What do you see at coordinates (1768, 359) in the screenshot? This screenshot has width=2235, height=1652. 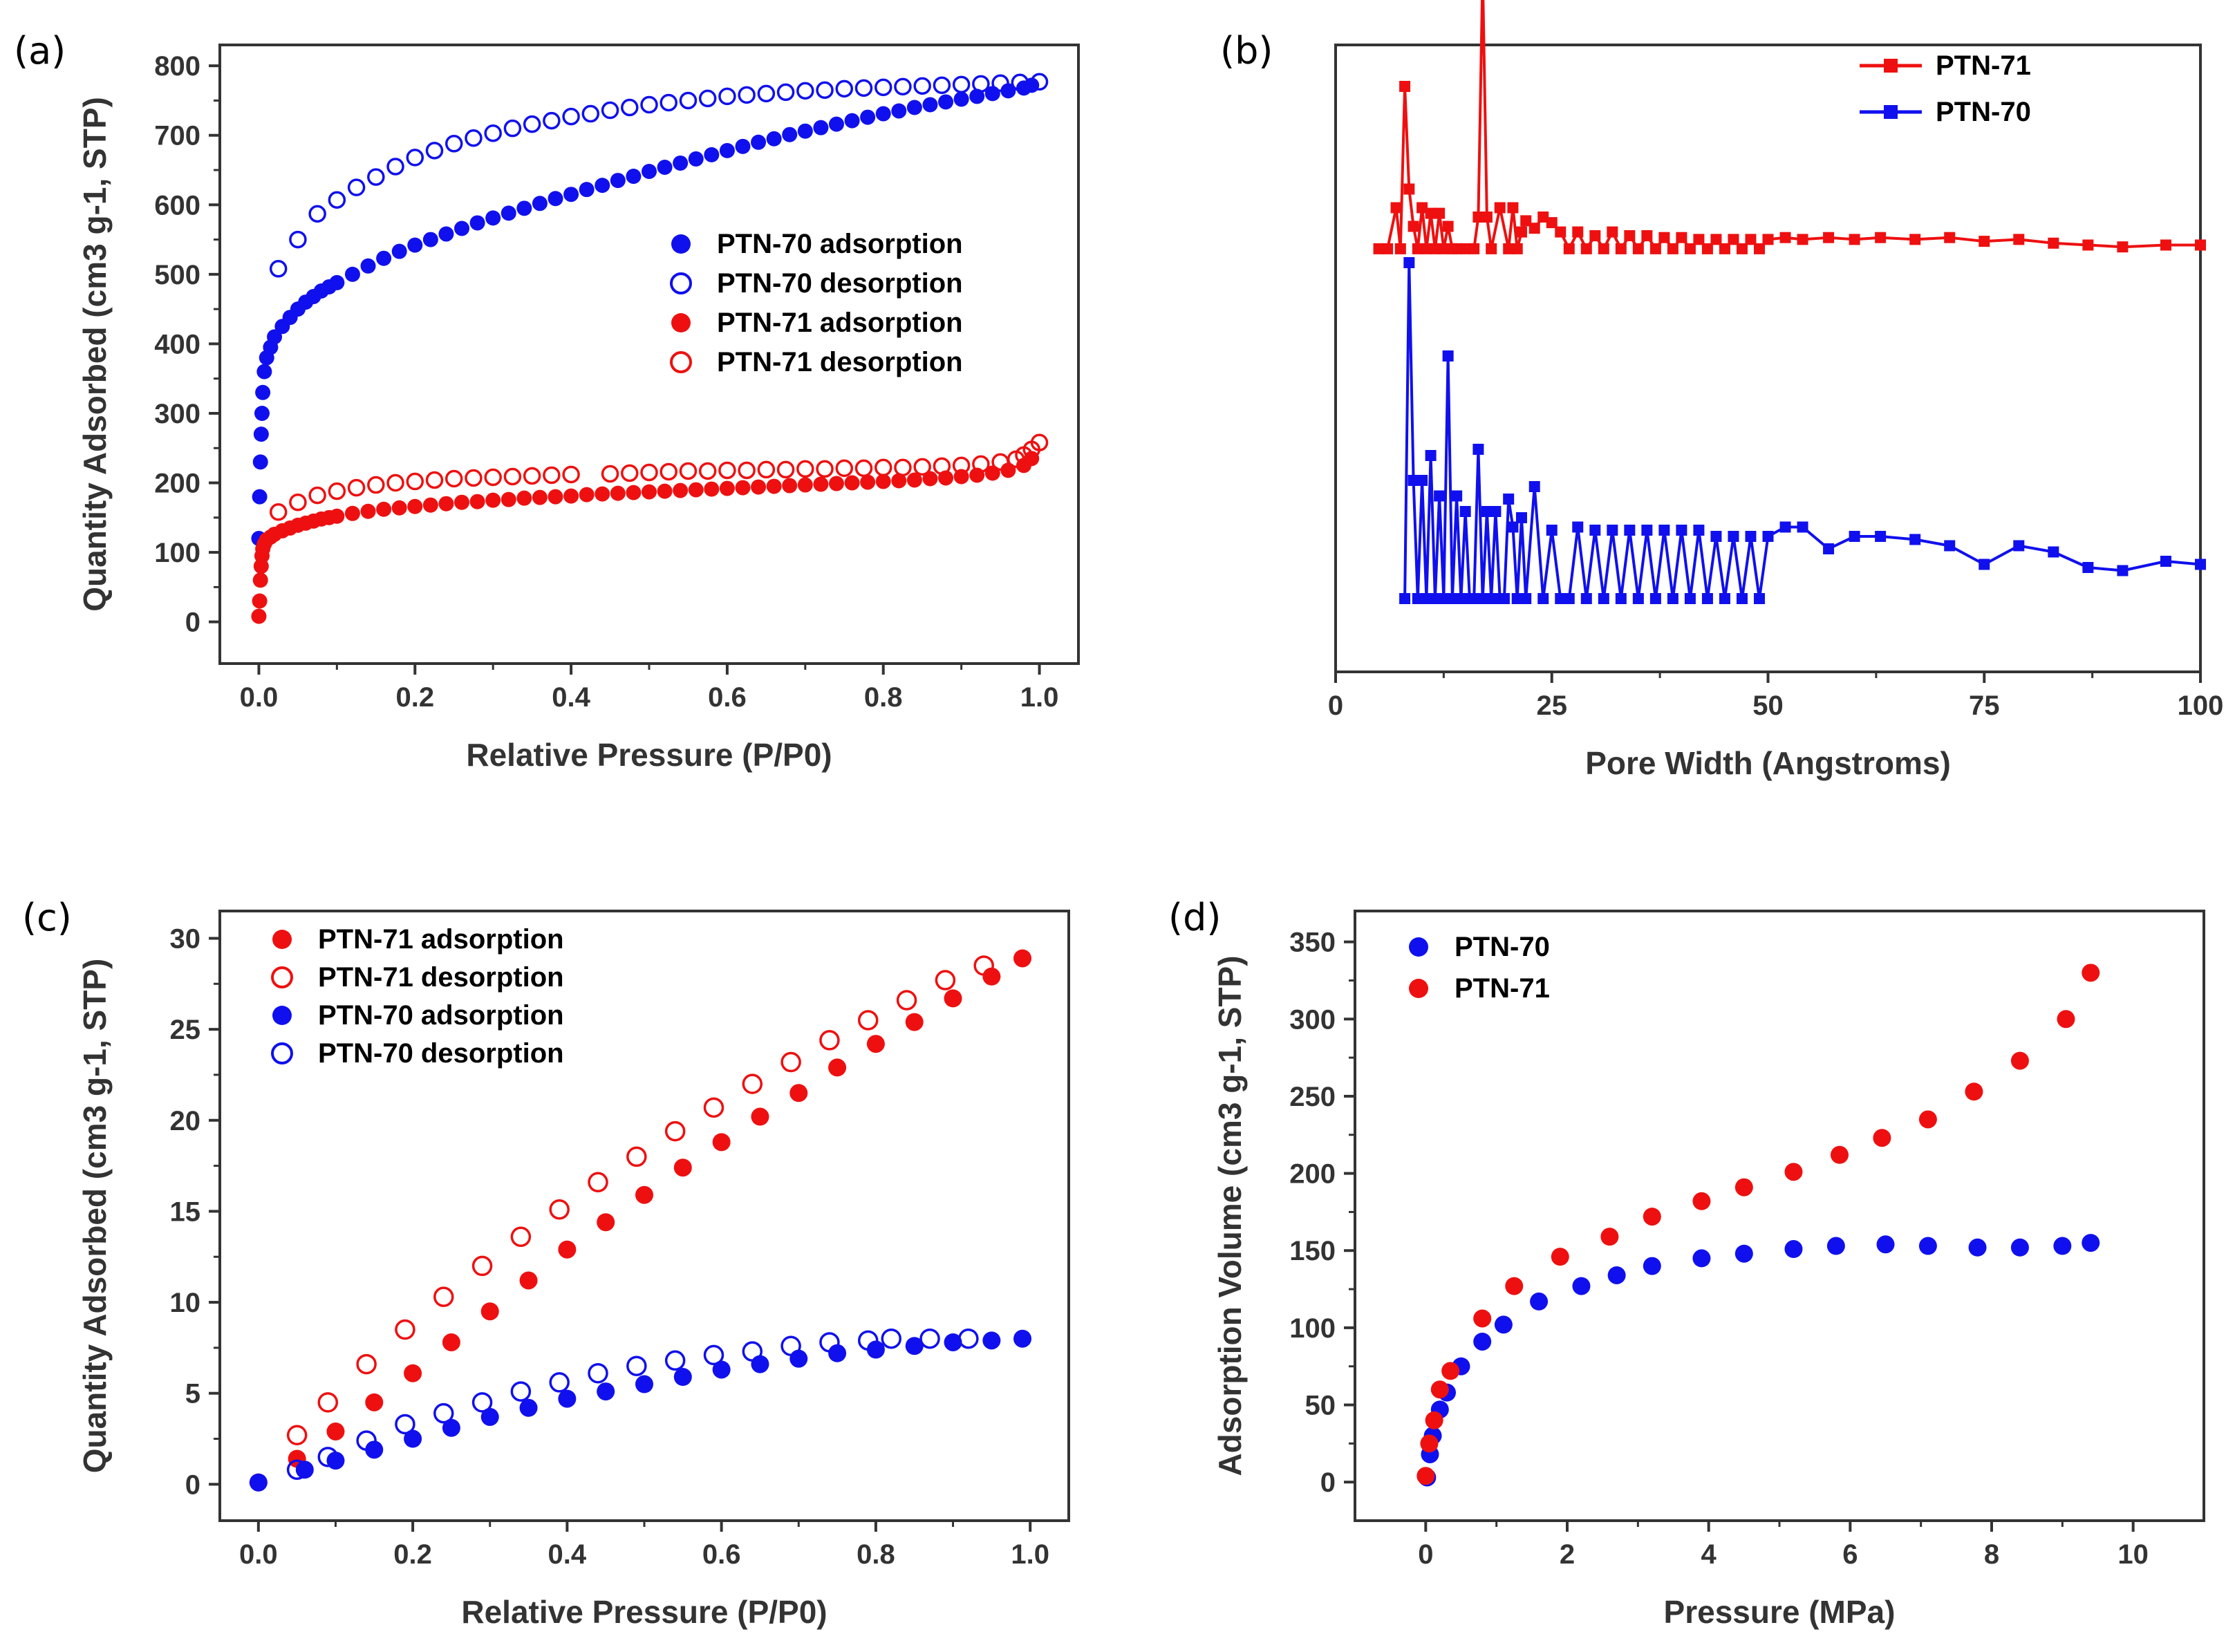 I see `plot-frame` at bounding box center [1768, 359].